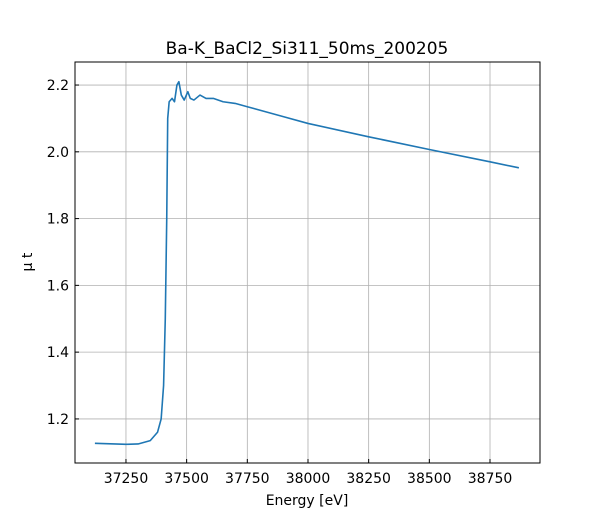  What do you see at coordinates (368, 479) in the screenshot?
I see `x-tick-label: 38250` at bounding box center [368, 479].